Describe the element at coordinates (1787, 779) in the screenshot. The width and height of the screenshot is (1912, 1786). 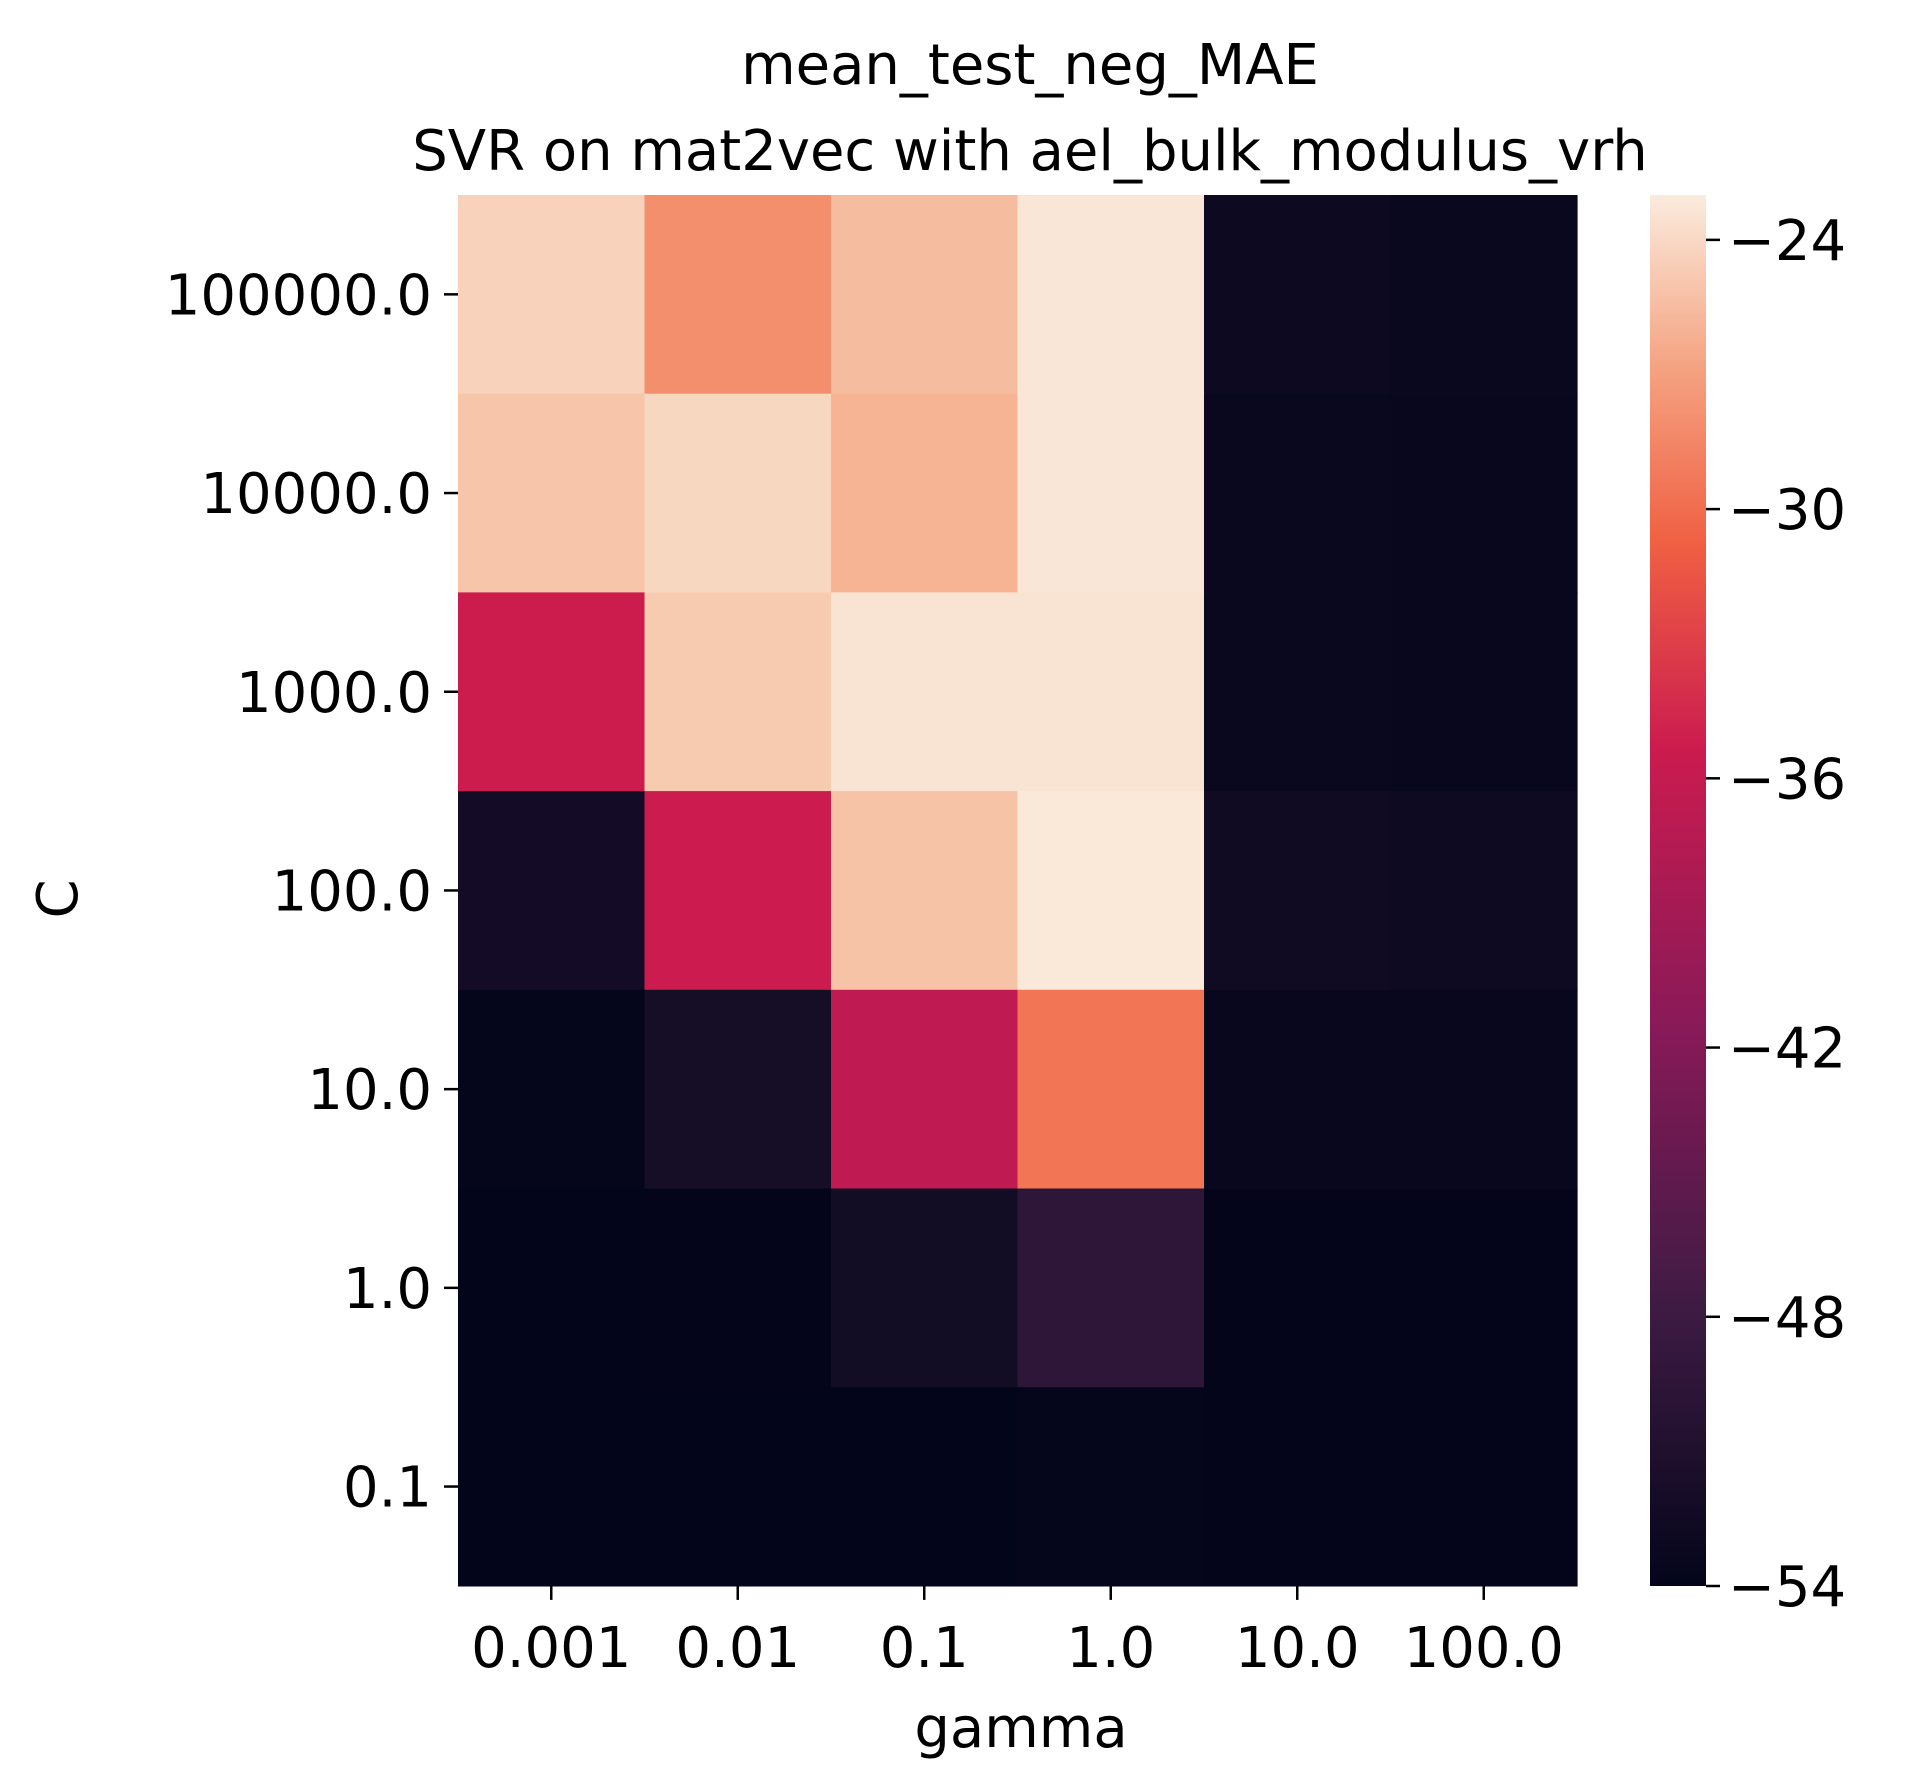
I see `colorbar-tick-label: −36` at that location.